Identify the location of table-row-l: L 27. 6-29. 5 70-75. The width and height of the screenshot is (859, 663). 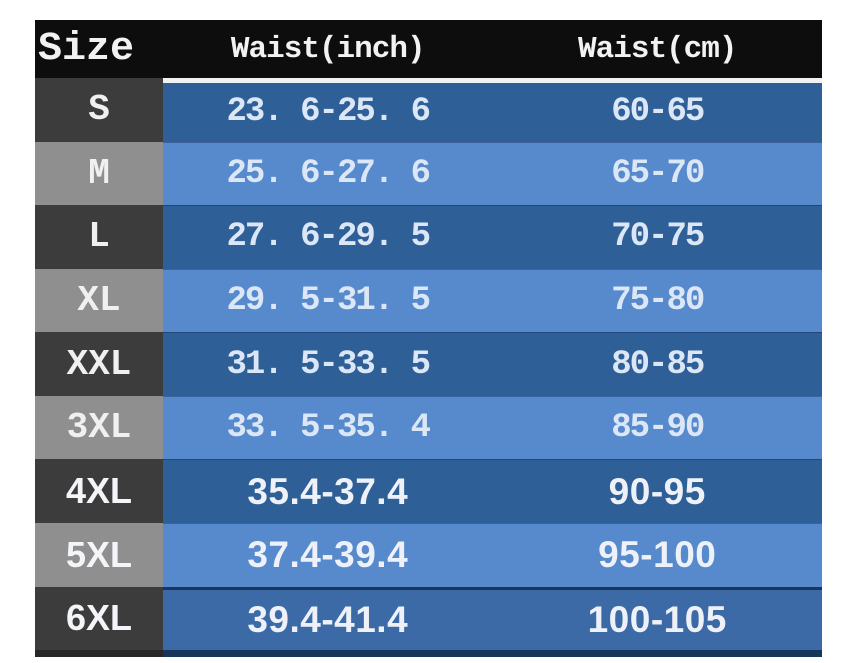
(428, 237).